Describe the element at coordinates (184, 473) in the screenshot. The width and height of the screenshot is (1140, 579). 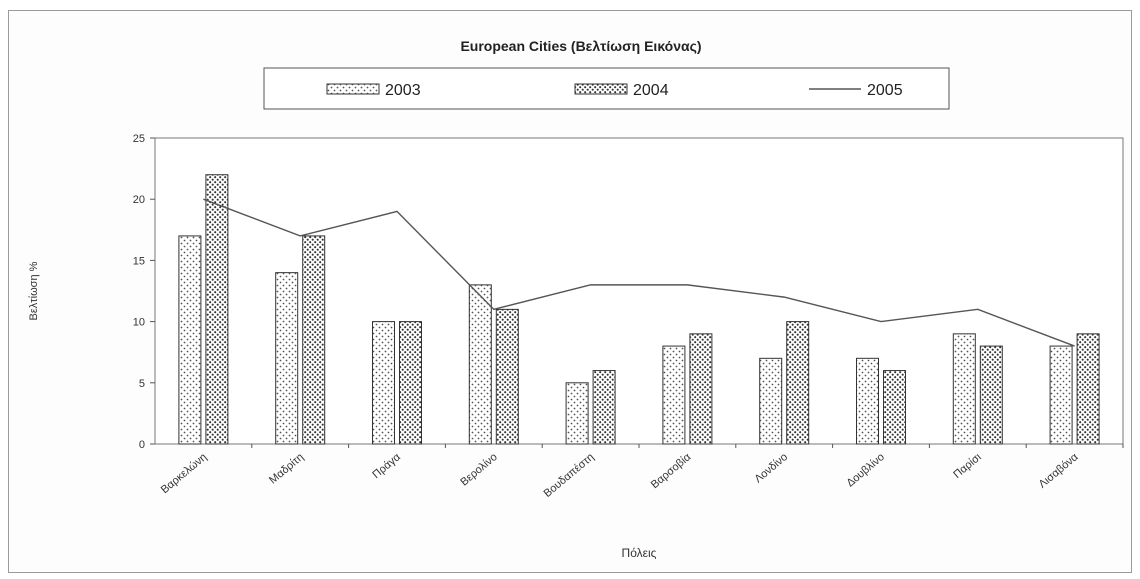
I see `x-tick-label: Βαρκελώνη` at that location.